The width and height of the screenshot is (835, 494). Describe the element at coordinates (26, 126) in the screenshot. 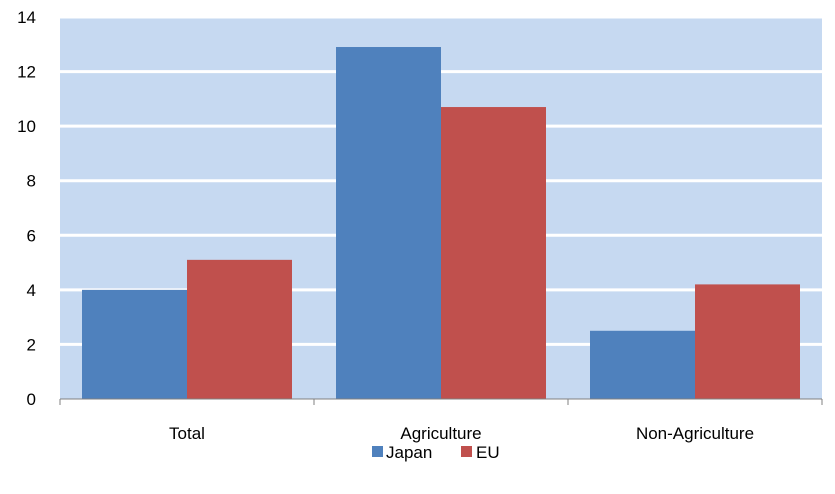

I see `y-tick-label: 10` at that location.